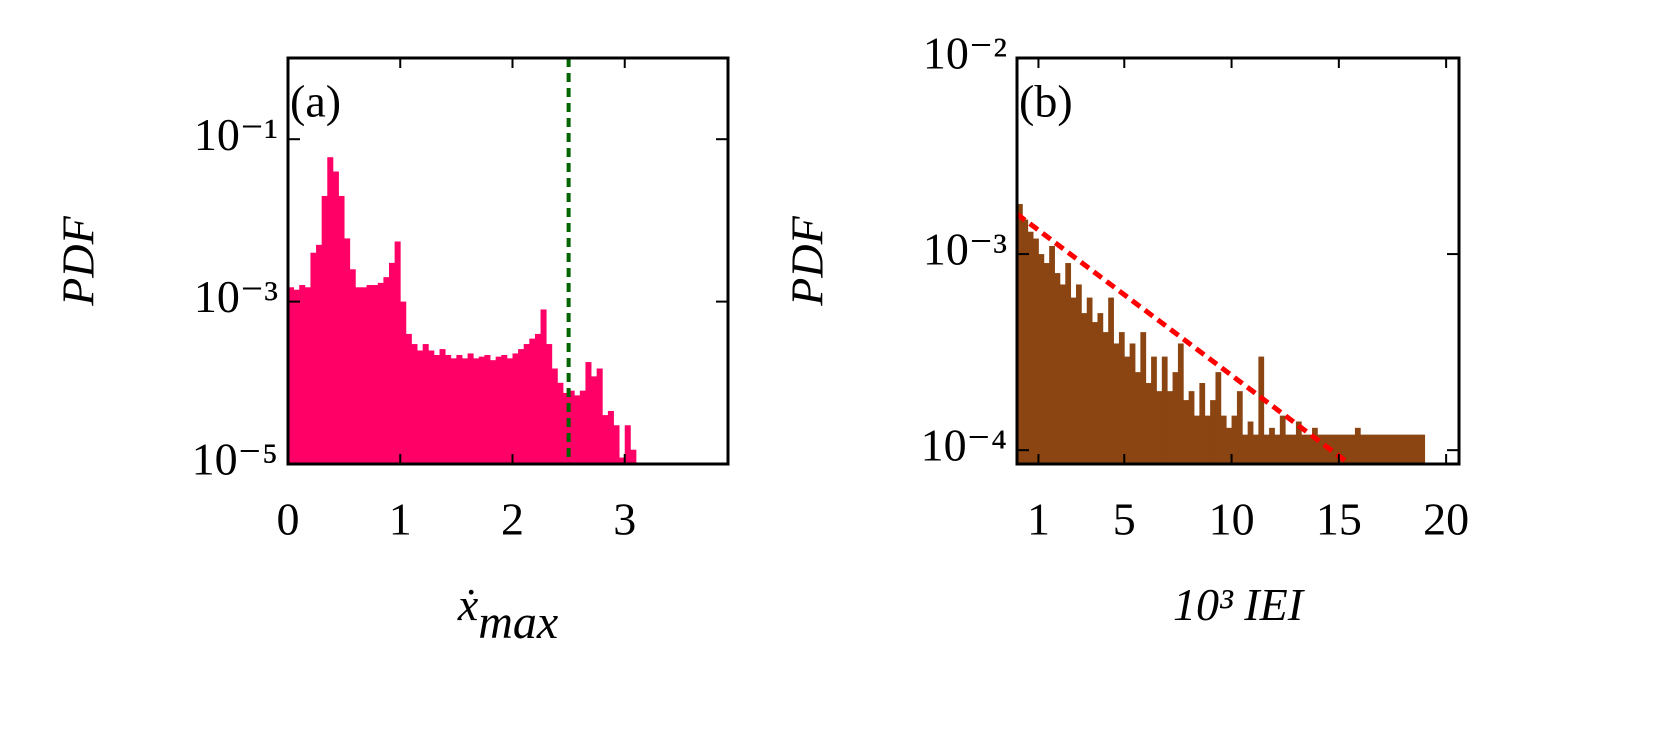  Describe the element at coordinates (508, 261) in the screenshot. I see `plot-frame` at that location.